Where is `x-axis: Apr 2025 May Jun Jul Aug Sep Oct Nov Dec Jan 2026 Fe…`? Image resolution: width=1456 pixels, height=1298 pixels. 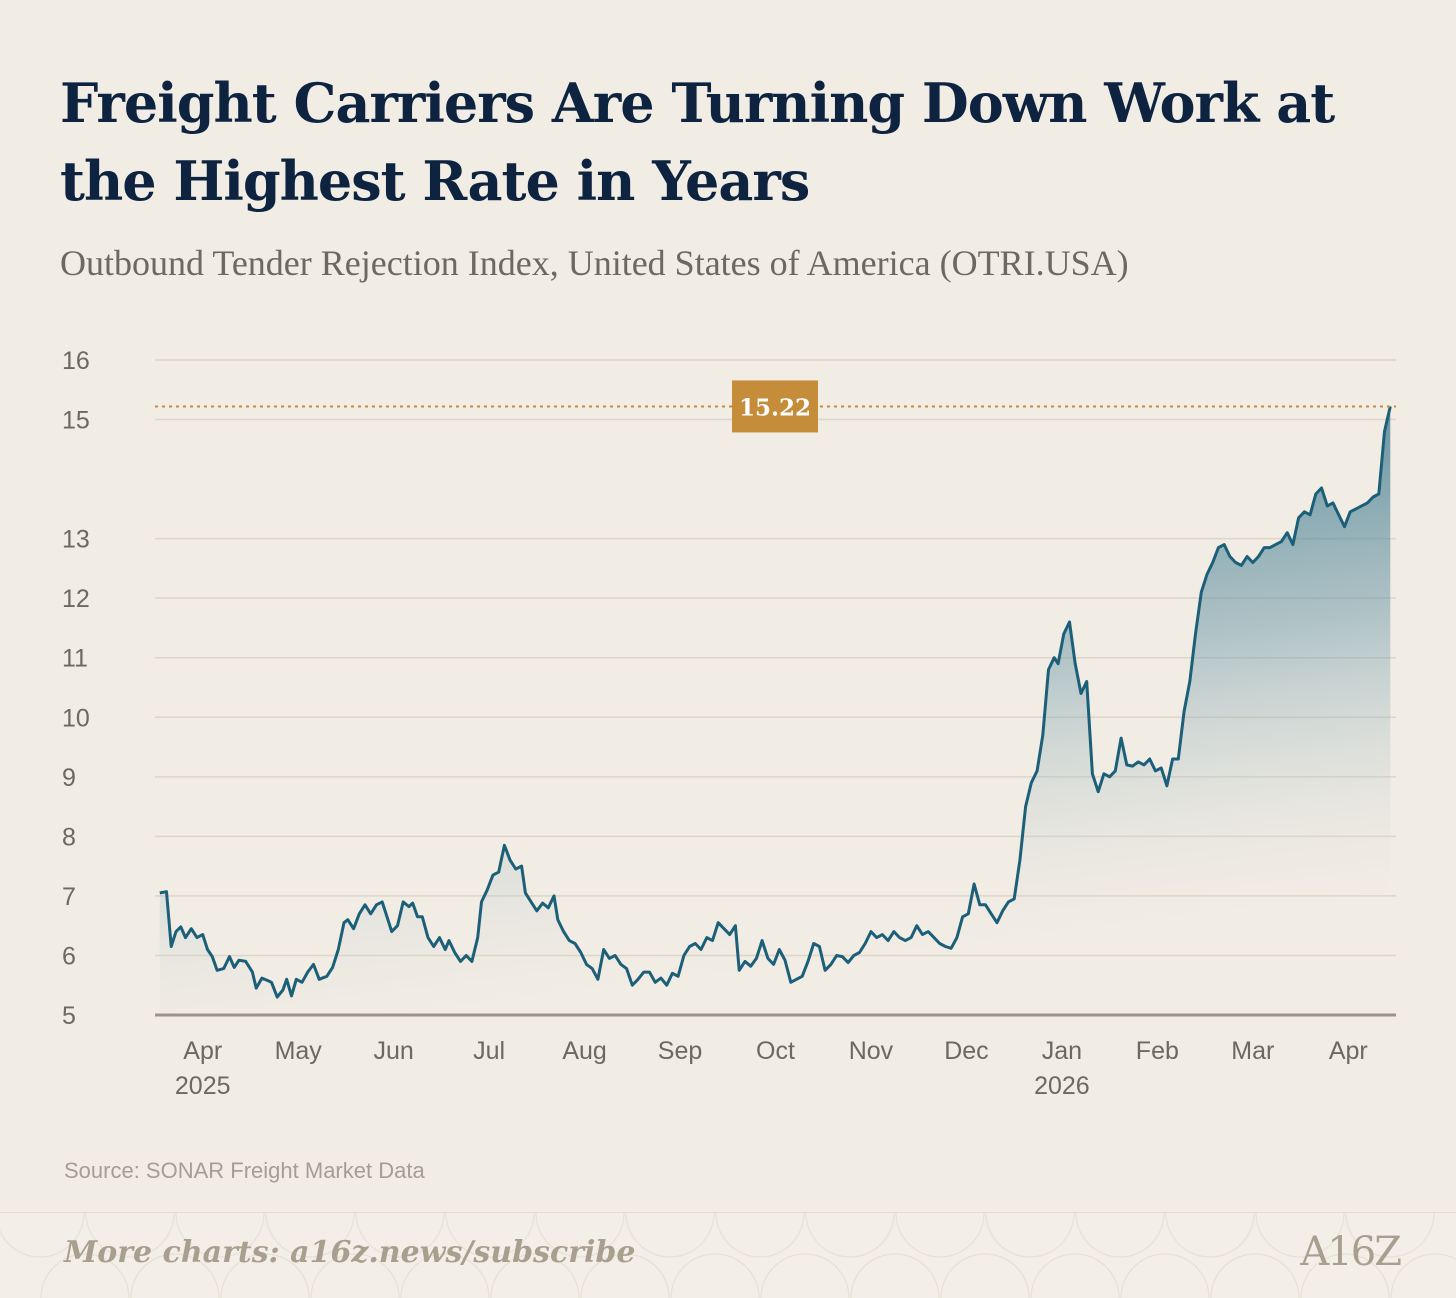 x-axis: Apr 2025 May Jun Jul Aug Sep Oct Nov Dec Jan 2026 Fe… is located at coordinates (771, 1068).